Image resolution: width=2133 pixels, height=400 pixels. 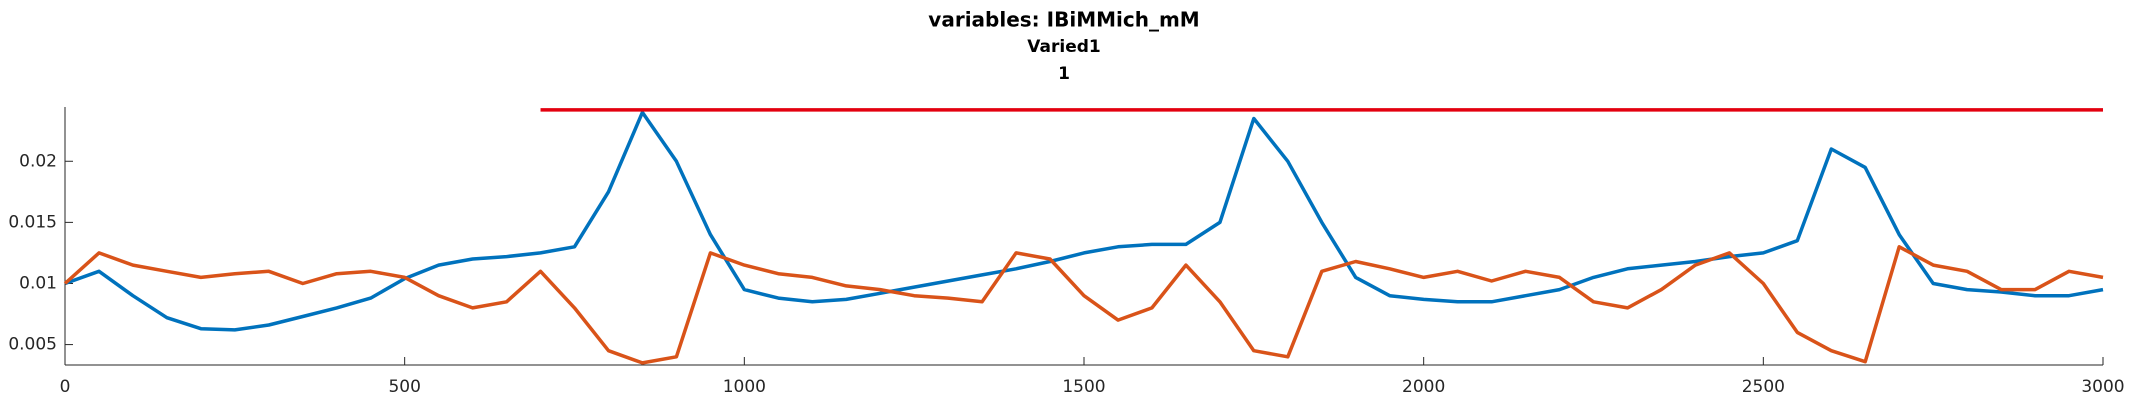 I want to click on x-tick-label: 2500, so click(x=1763, y=387).